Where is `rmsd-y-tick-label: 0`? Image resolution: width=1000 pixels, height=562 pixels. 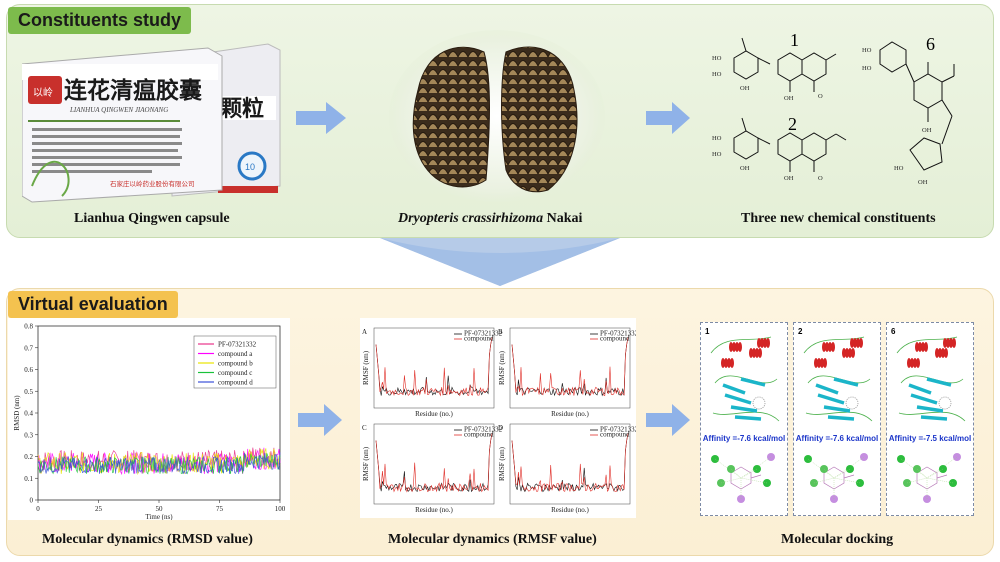 rmsd-y-tick-label: 0 is located at coordinates (32, 501).